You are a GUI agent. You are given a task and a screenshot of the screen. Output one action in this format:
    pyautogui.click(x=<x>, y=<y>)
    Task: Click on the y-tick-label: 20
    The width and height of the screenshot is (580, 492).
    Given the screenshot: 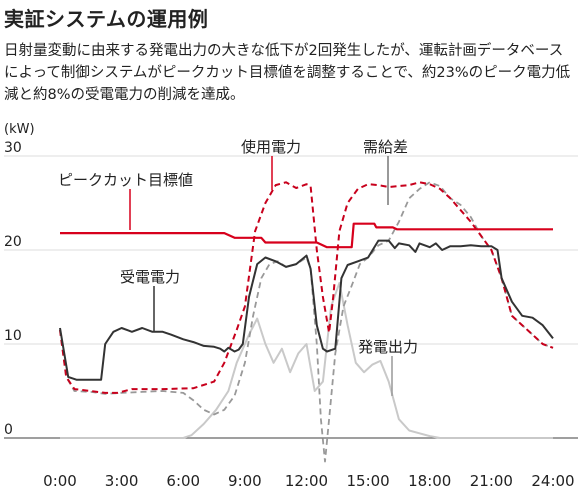 What is the action you would take?
    pyautogui.click(x=13, y=242)
    